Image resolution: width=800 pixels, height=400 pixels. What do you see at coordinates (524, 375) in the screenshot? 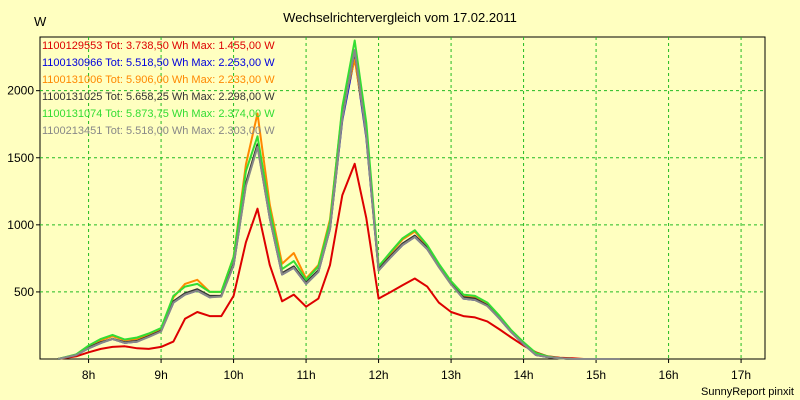
I see `x-tick-label: 14h` at bounding box center [524, 375].